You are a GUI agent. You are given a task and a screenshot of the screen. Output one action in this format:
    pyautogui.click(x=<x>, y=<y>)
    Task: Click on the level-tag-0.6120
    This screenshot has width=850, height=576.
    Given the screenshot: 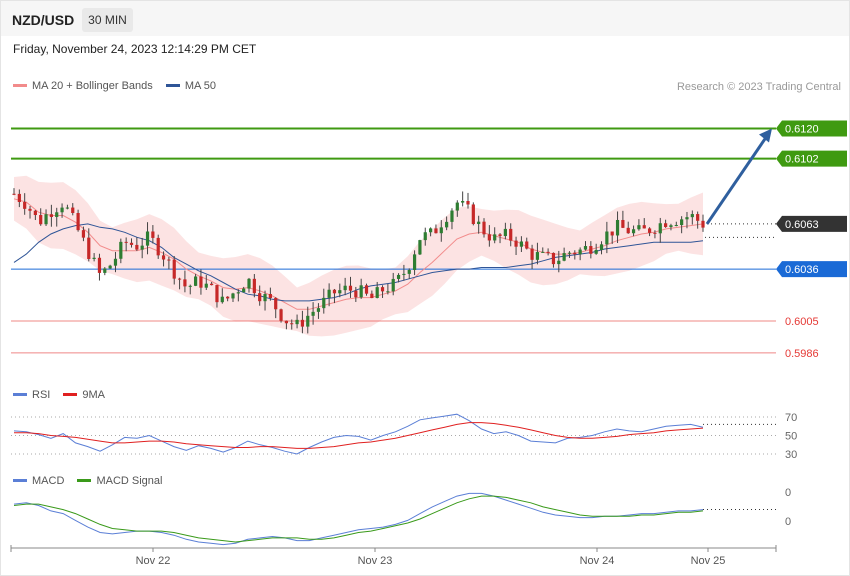 What is the action you would take?
    pyautogui.click(x=811, y=128)
    